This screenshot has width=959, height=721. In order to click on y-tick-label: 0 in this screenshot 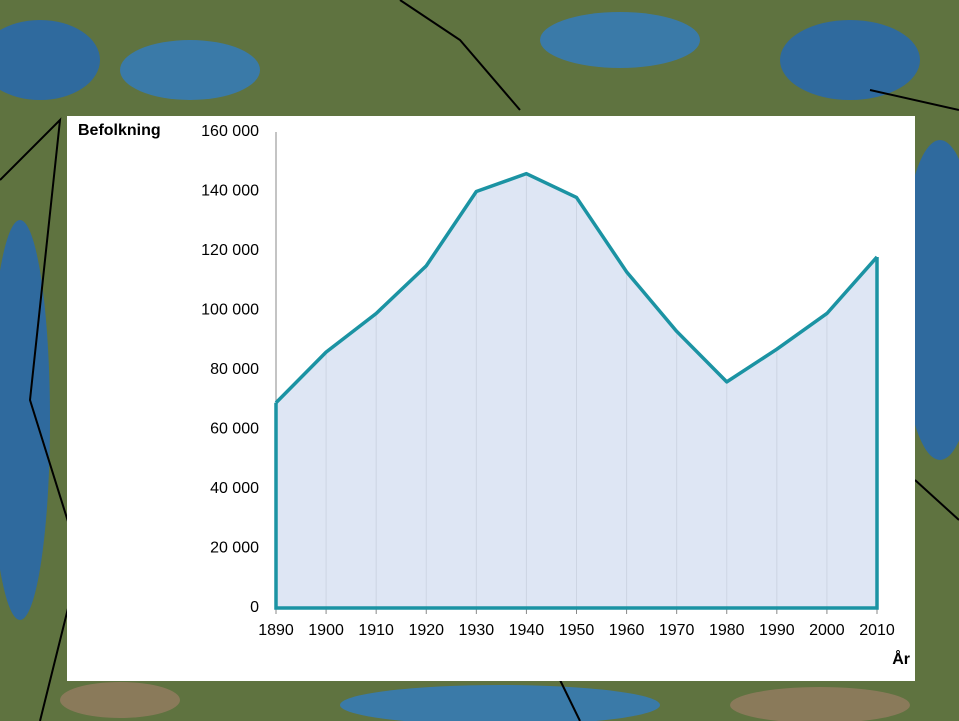, I will do `click(254, 607)`.